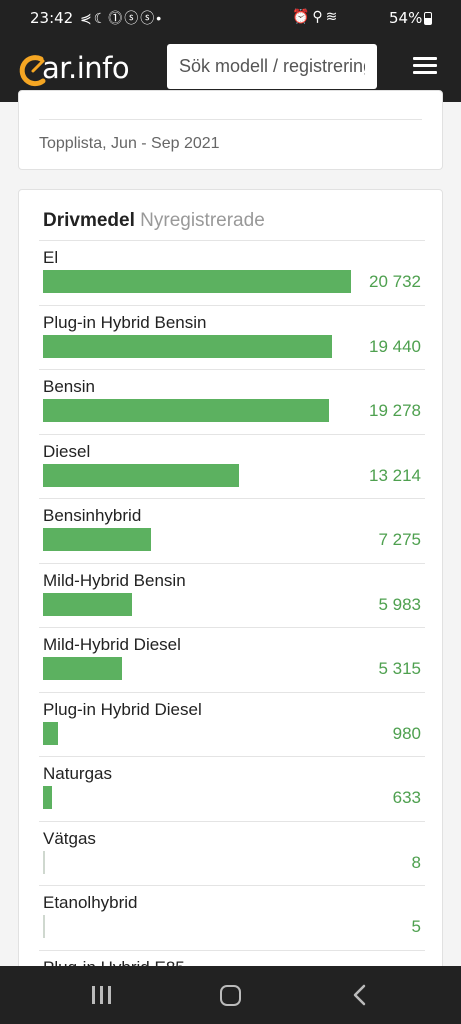 The width and height of the screenshot is (461, 1024). I want to click on fuel-row-value: 13 214, so click(395, 476).